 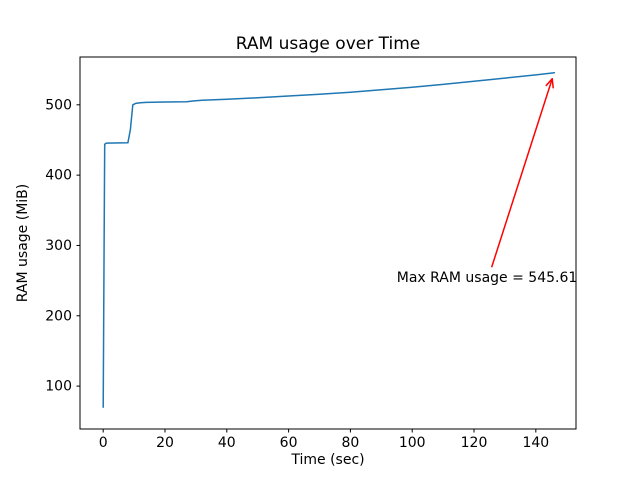 I want to click on y-tick-label: 100, so click(x=58, y=387).